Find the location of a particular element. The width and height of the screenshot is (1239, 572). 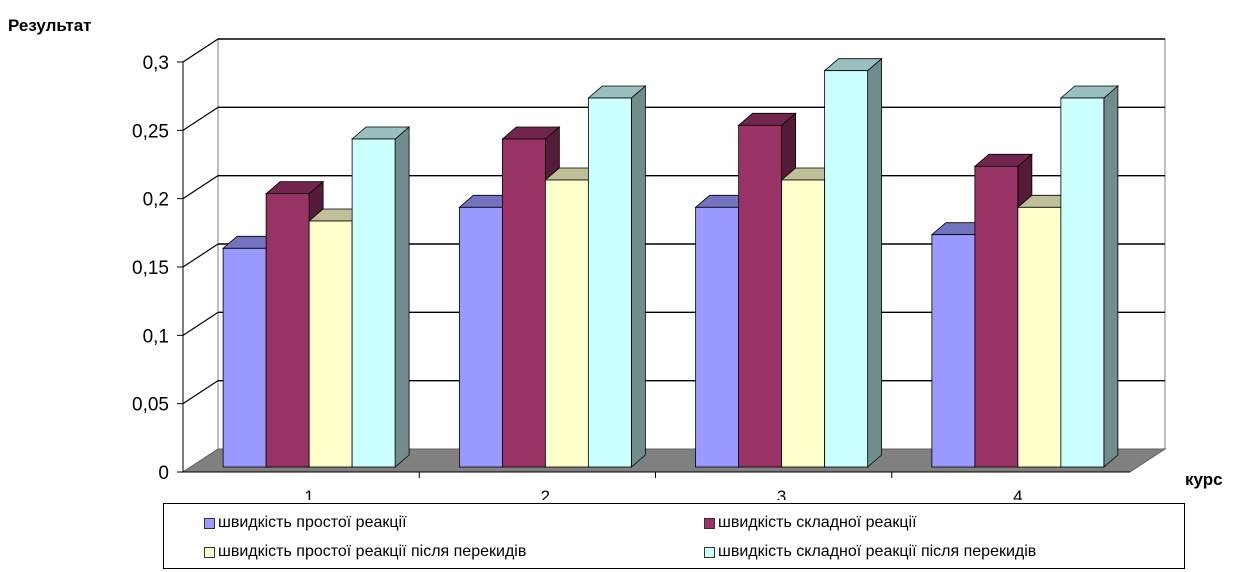

y-tick-label: 0,3 is located at coordinates (156, 63).